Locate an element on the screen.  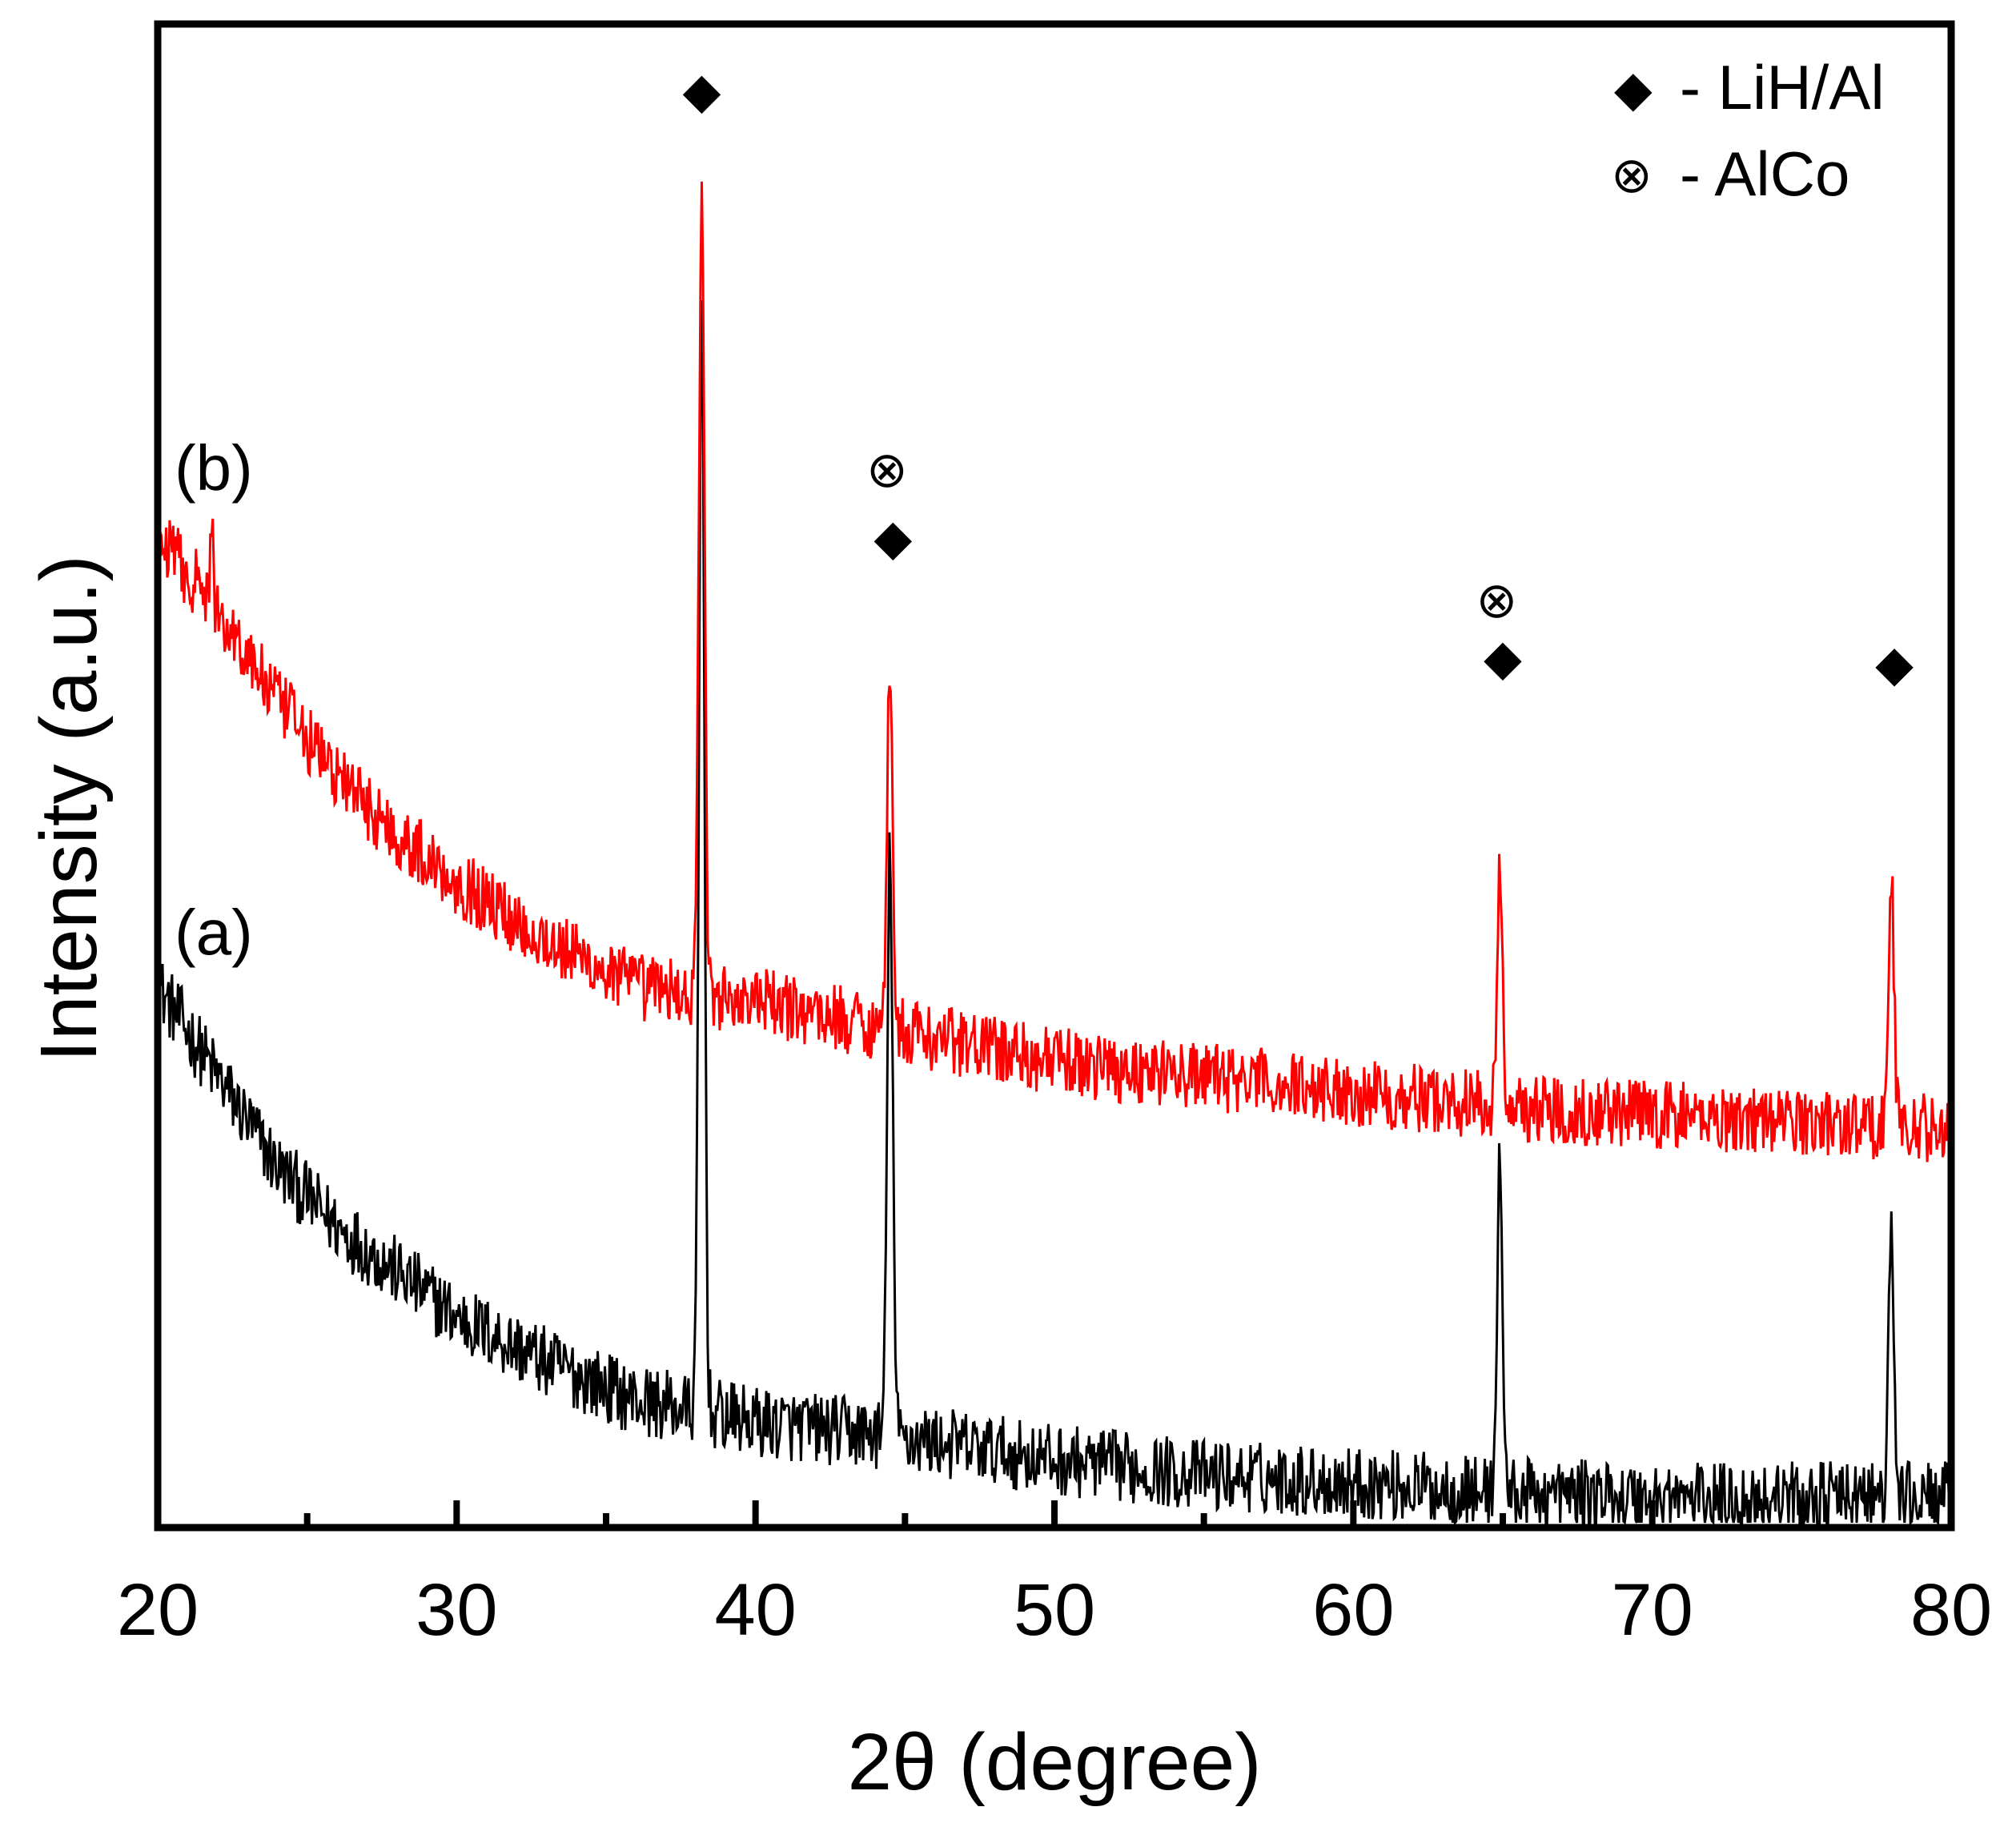
legend-diamond-icon: ◆ is located at coordinates (1633, 88).